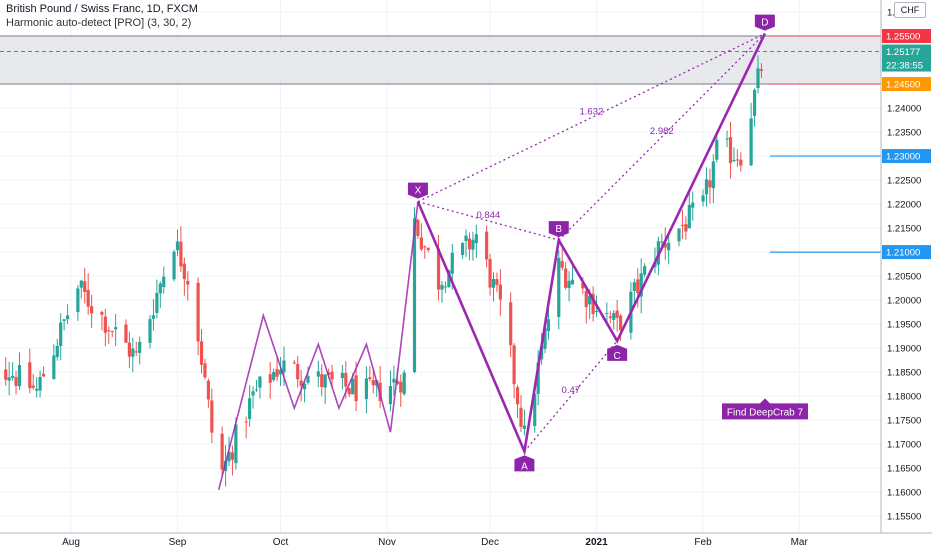 This screenshot has height=550, width=932. What do you see at coordinates (488, 215) in the screenshot?
I see `ratio-label-X-B: 0.844` at bounding box center [488, 215].